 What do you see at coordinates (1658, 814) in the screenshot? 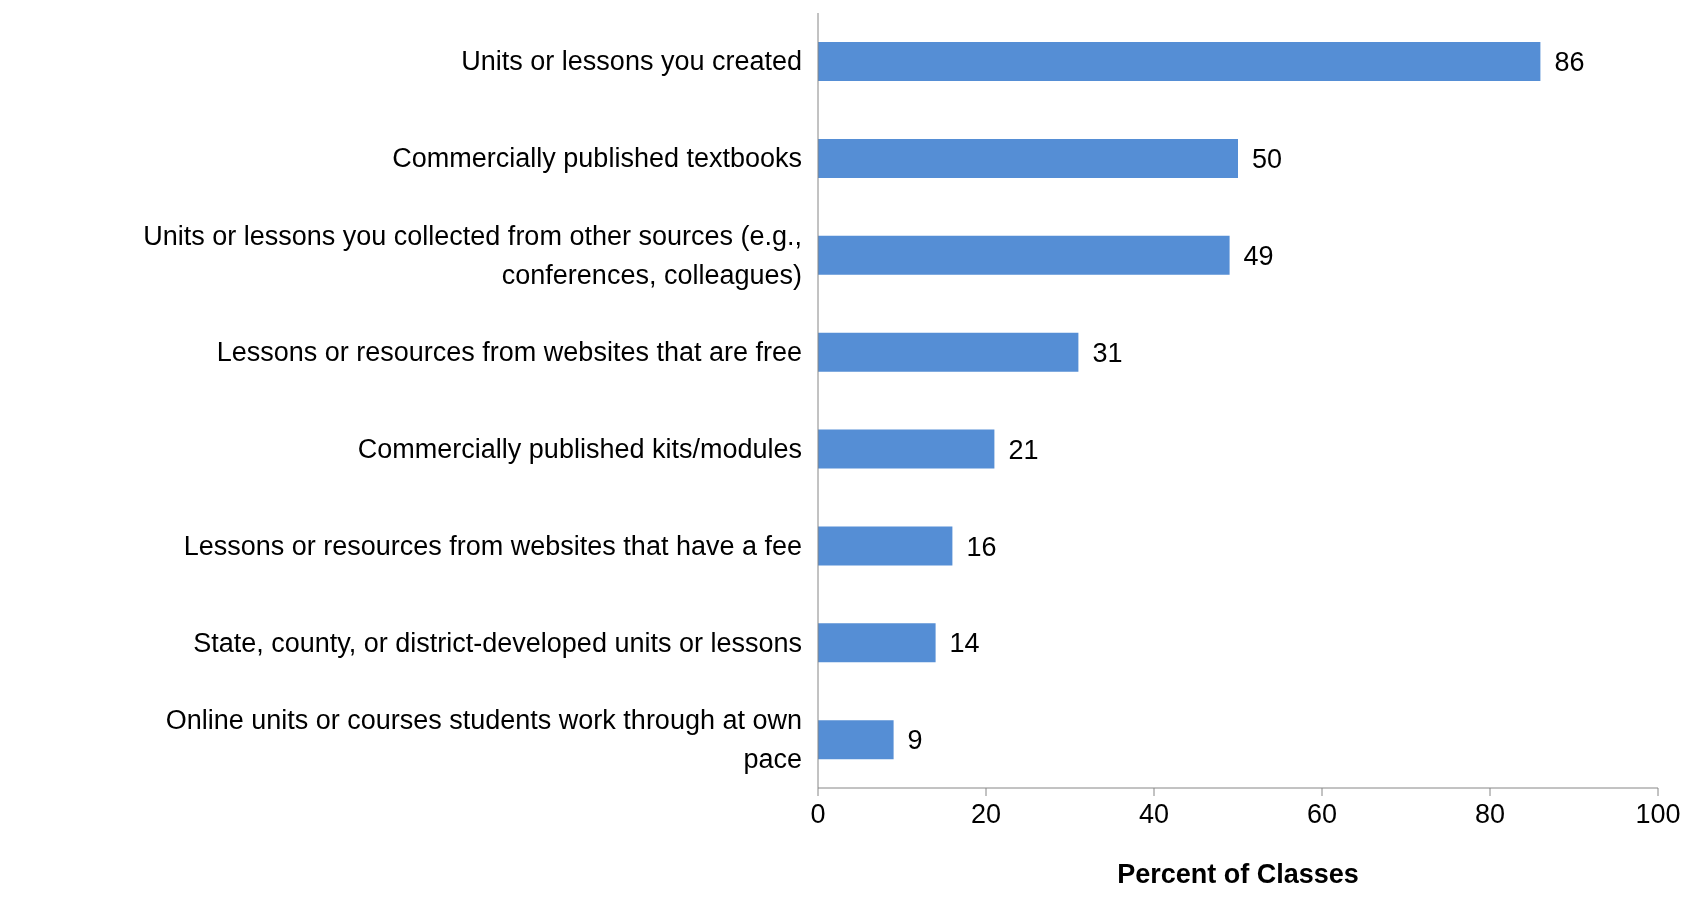
I see `x-tick-label: 100` at bounding box center [1658, 814].